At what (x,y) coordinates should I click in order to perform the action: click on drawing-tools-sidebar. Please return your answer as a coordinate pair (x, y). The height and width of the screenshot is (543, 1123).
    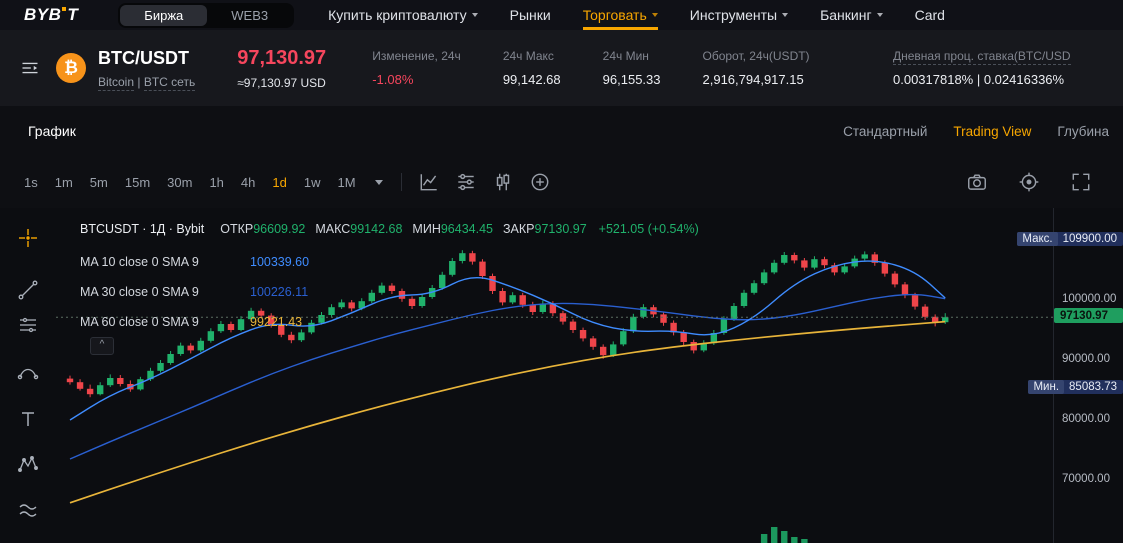
    Looking at the image, I should click on (28, 375).